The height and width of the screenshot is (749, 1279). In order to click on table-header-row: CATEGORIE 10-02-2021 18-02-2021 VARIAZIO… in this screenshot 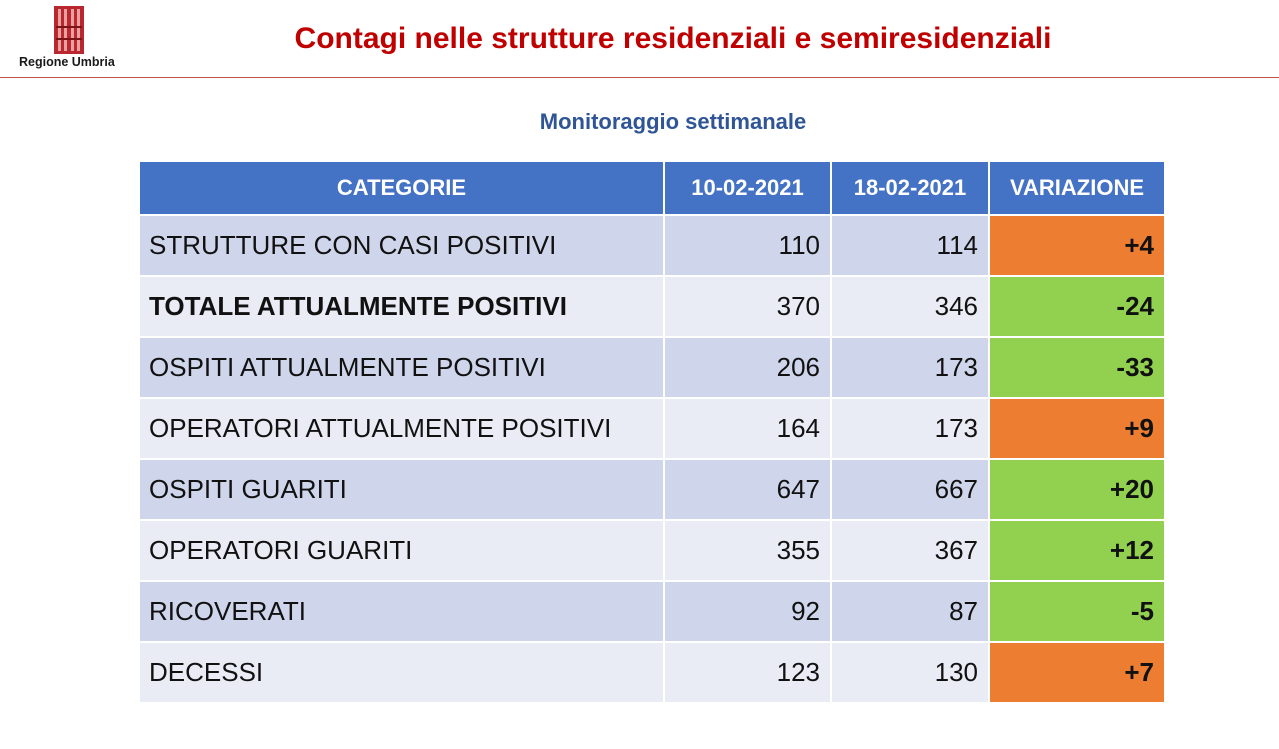, I will do `click(652, 188)`.